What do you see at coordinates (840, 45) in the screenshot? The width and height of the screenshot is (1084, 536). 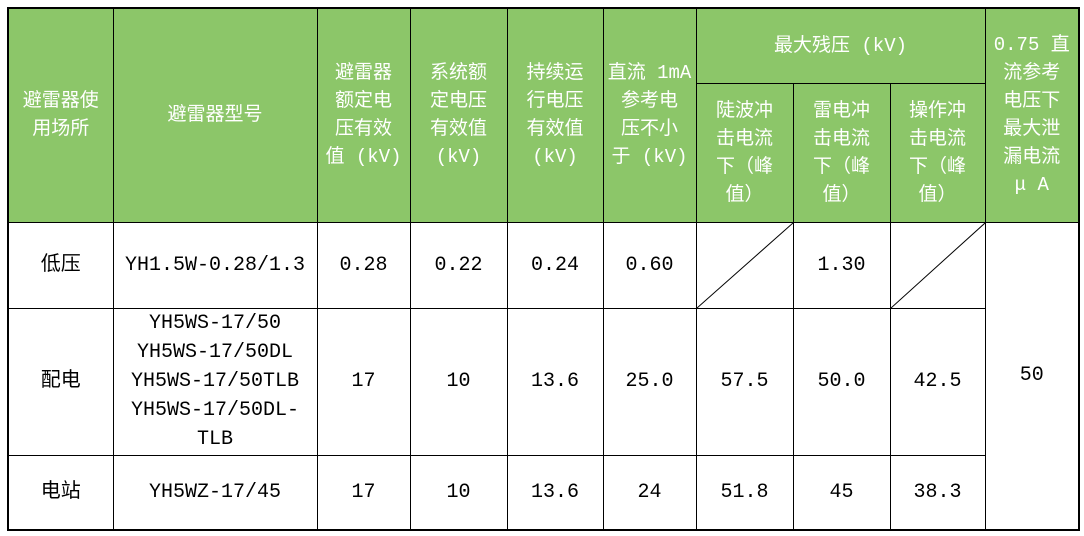 I see `header-max-residual-voltage: 最大残压 (kV)` at bounding box center [840, 45].